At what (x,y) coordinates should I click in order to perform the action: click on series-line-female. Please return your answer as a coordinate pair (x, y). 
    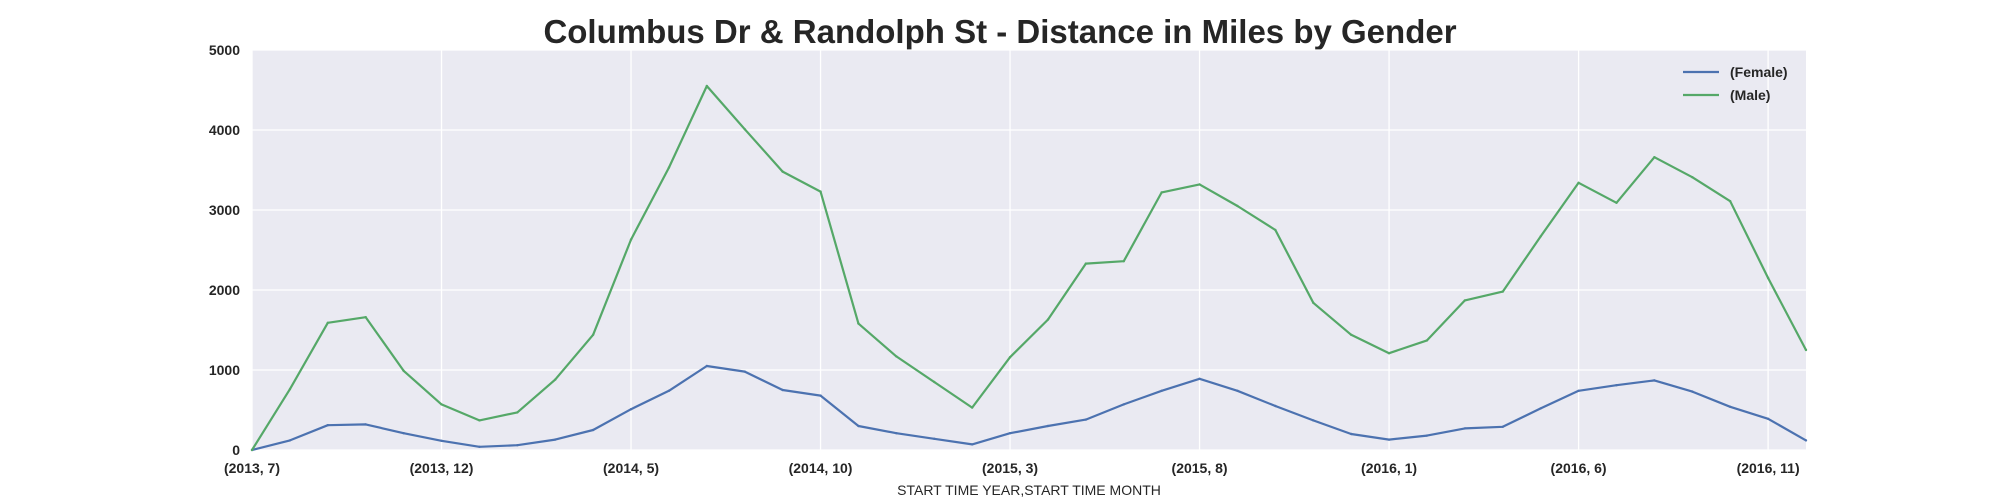
    Looking at the image, I should click on (1029, 408).